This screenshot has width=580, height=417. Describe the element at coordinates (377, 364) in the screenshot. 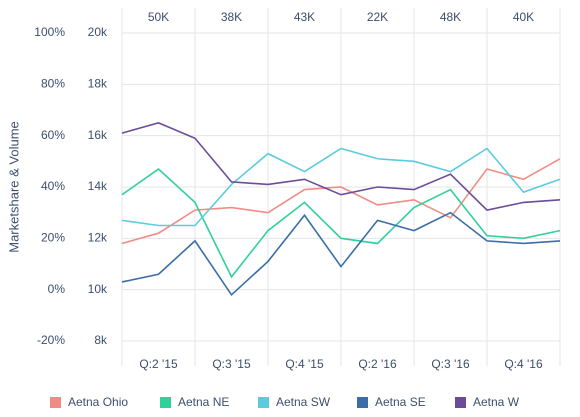

I see `x-tick-label: Q:2 '16` at that location.